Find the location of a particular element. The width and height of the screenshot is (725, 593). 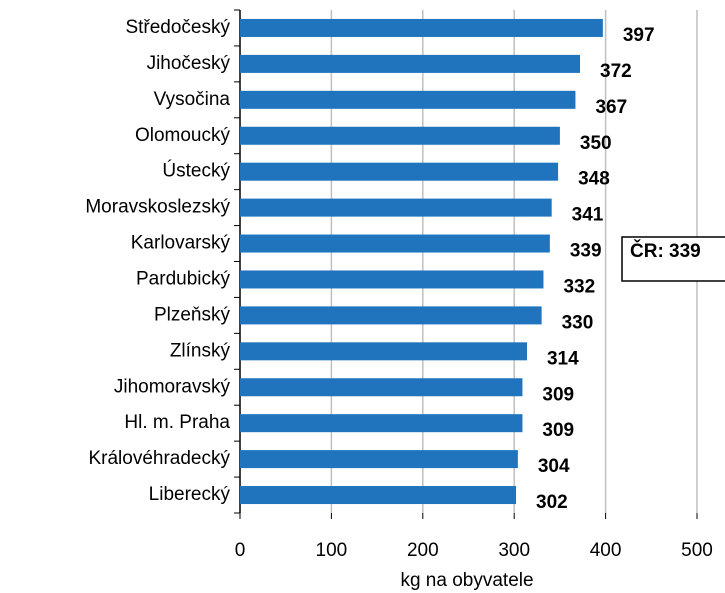

x-axis-label: kg na obyvatele is located at coordinates (466, 580).